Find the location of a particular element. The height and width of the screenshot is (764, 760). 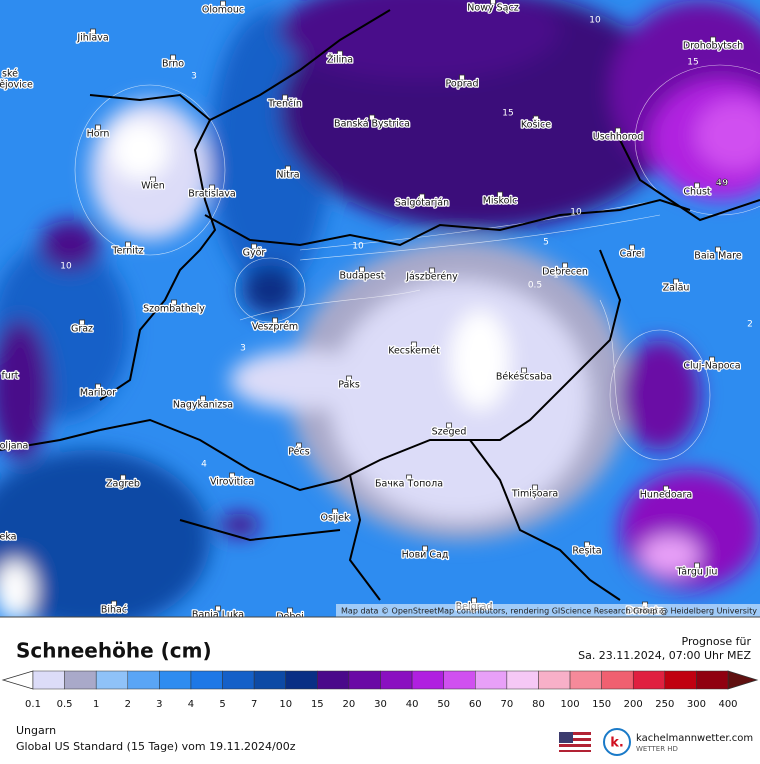

city-label: Poprad is located at coordinates (462, 84).